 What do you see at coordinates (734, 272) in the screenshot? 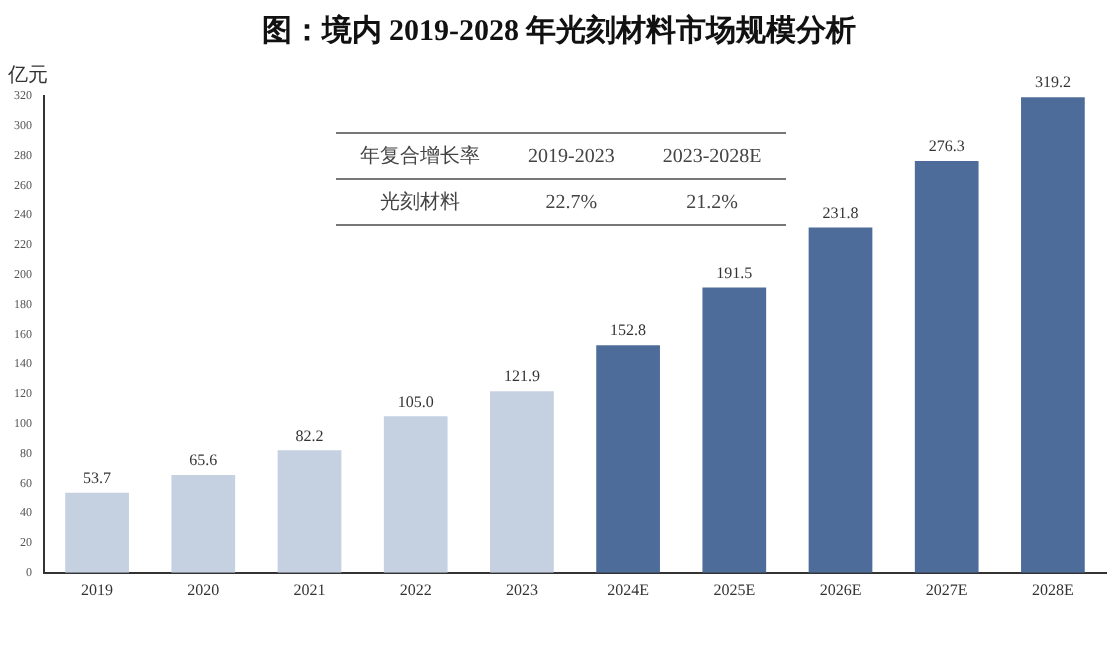
I see `data-label: 191.5` at bounding box center [734, 272].